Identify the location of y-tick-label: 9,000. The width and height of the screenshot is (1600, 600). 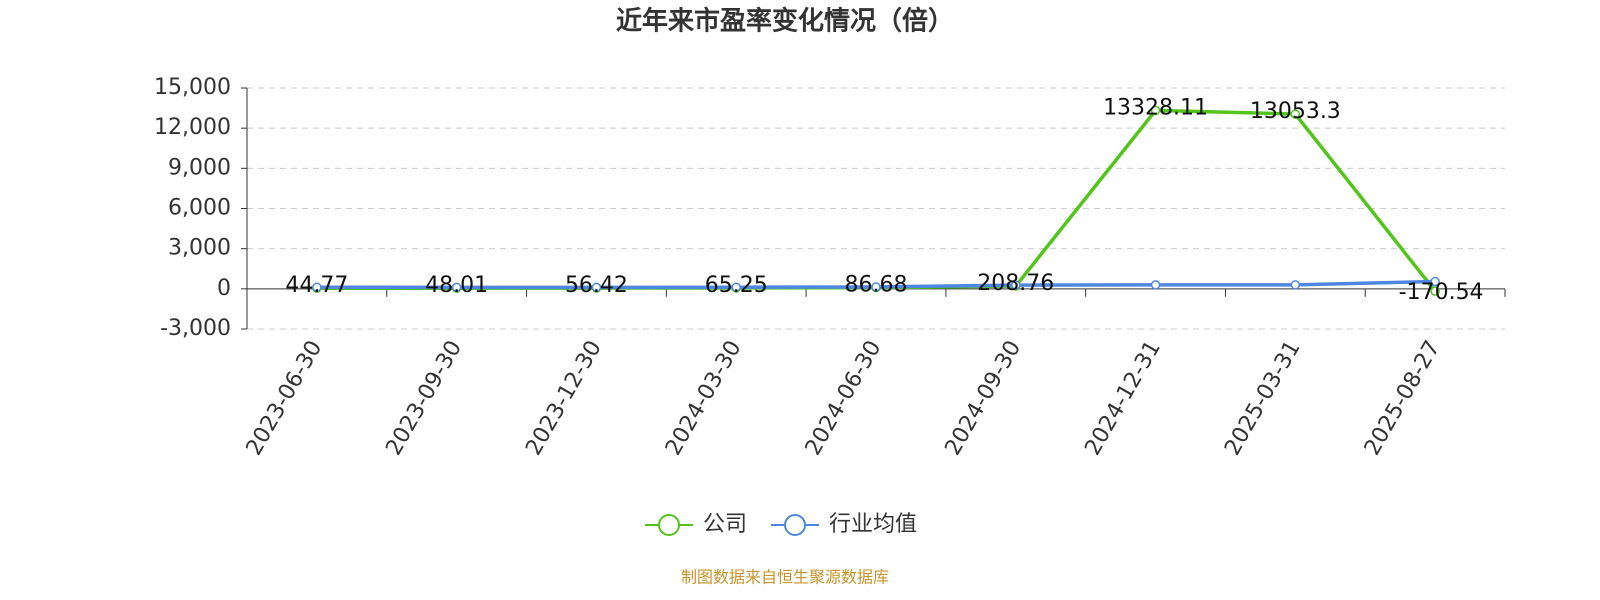
(199, 167).